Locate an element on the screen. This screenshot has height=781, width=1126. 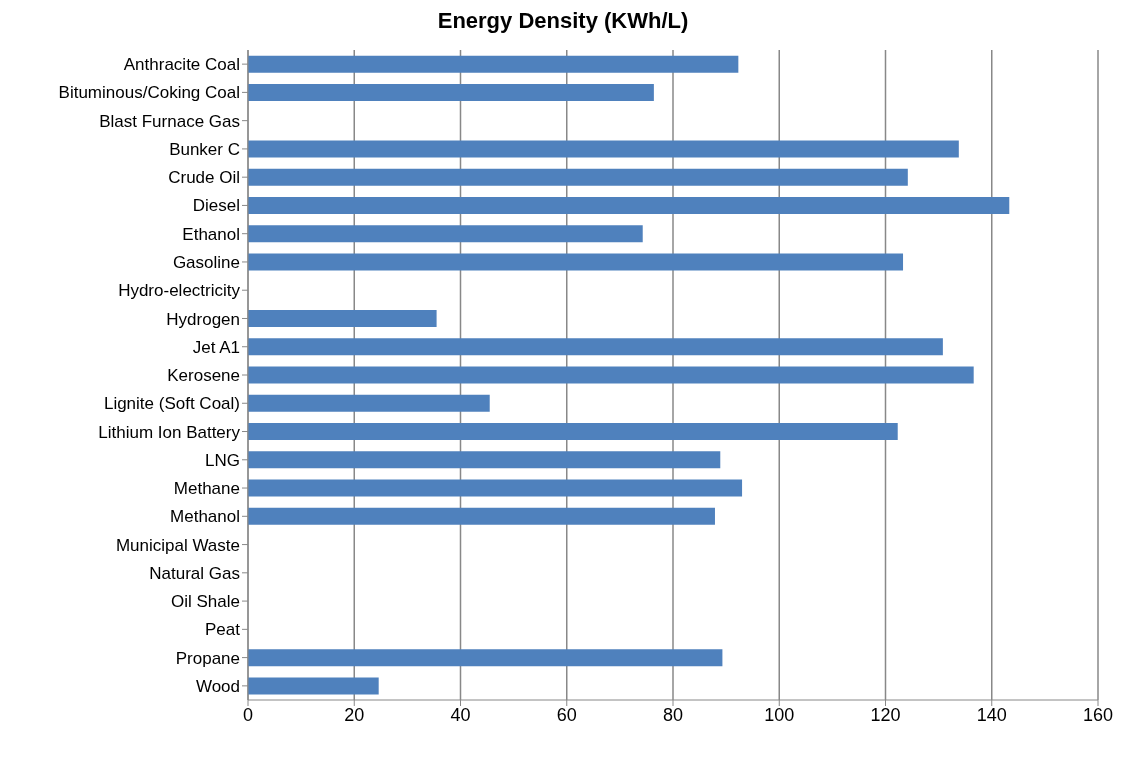
x-tick-label: 120 is located at coordinates (885, 714).